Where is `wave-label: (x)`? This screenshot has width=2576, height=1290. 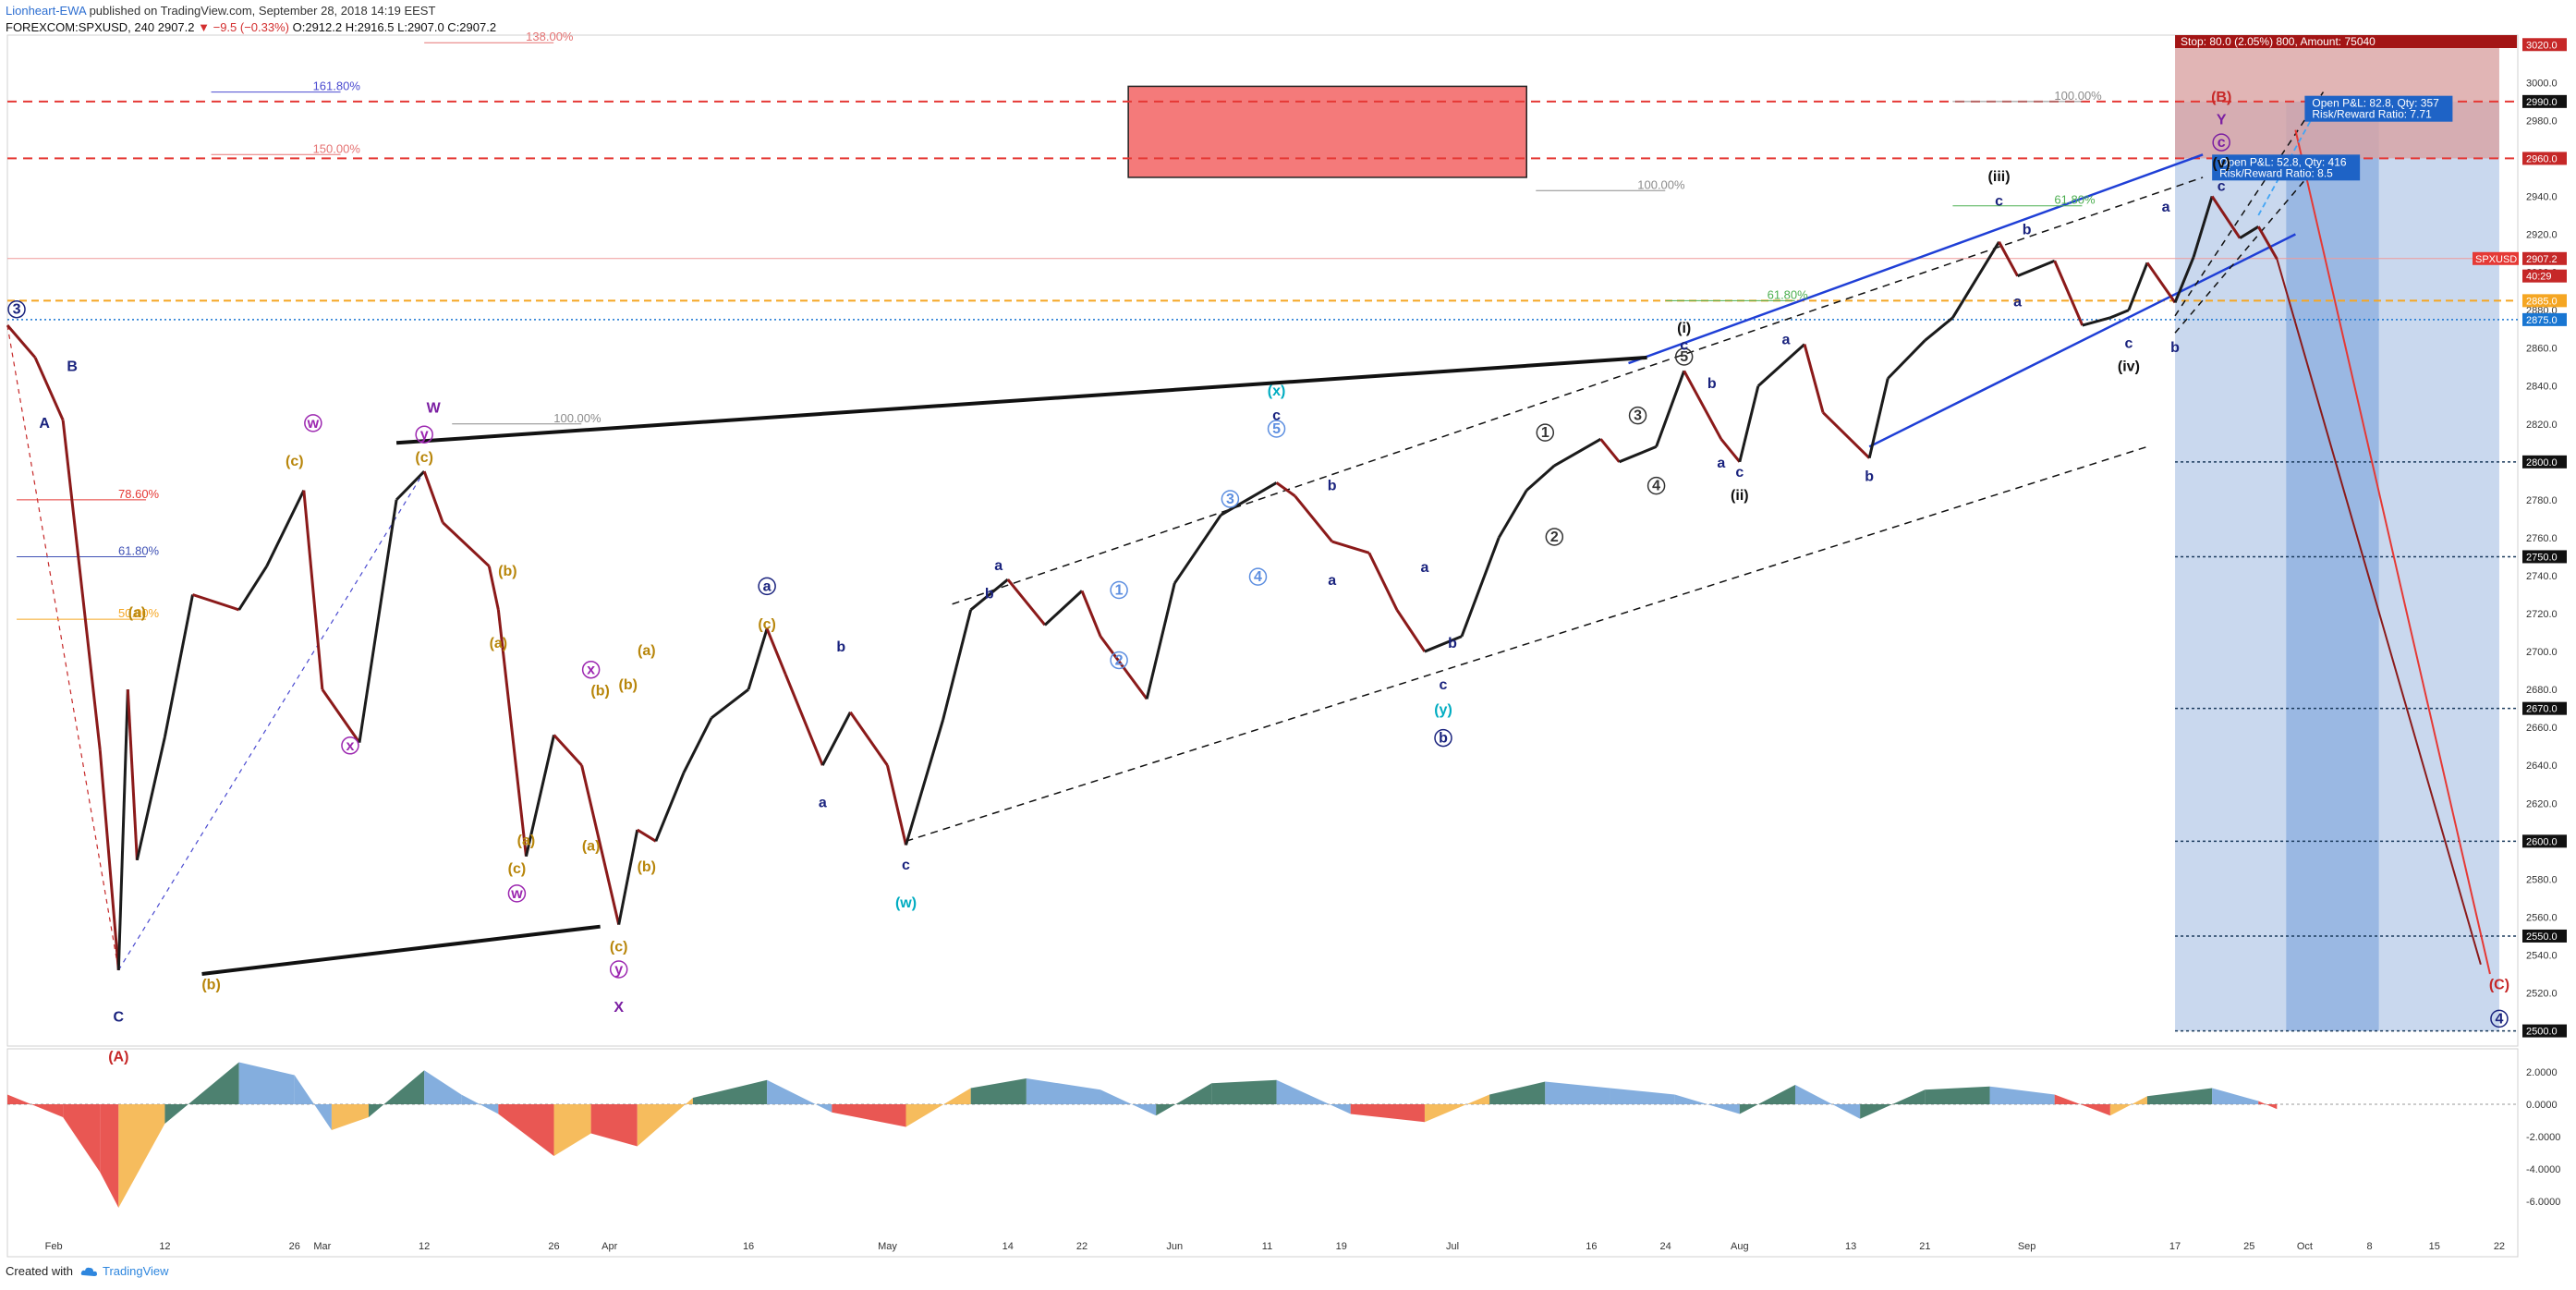
wave-label: (x) is located at coordinates (1277, 391).